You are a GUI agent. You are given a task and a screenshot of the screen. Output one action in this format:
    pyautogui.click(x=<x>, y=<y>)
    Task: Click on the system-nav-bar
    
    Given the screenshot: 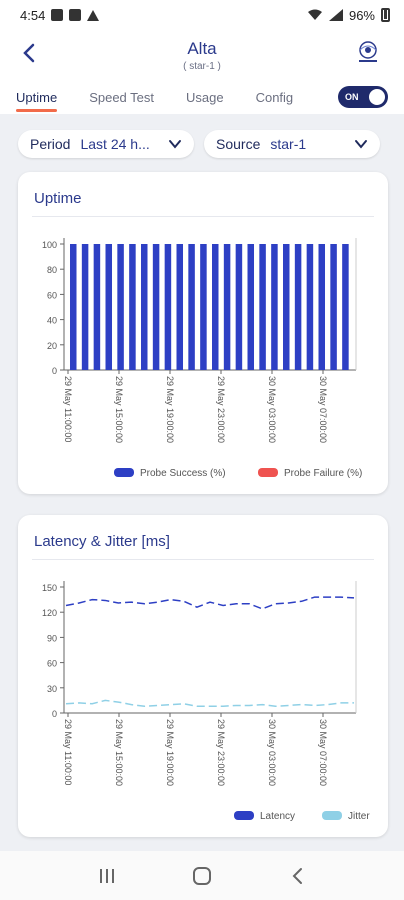 What is the action you would take?
    pyautogui.click(x=202, y=875)
    